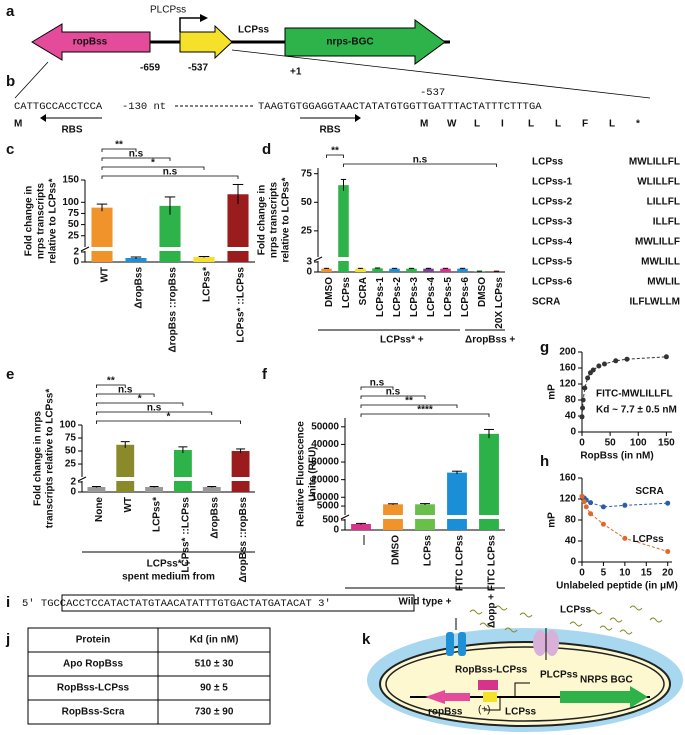  Describe the element at coordinates (445, 712) in the screenshot. I see `cell-label: ropBss` at that location.